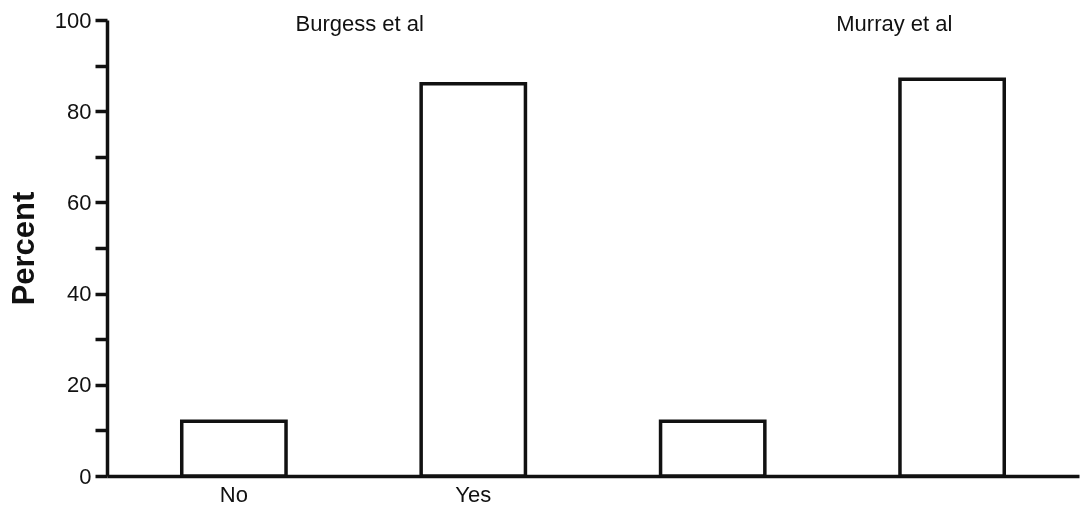  What do you see at coordinates (73, 20) in the screenshot?
I see `y-tick-label: 100` at bounding box center [73, 20].